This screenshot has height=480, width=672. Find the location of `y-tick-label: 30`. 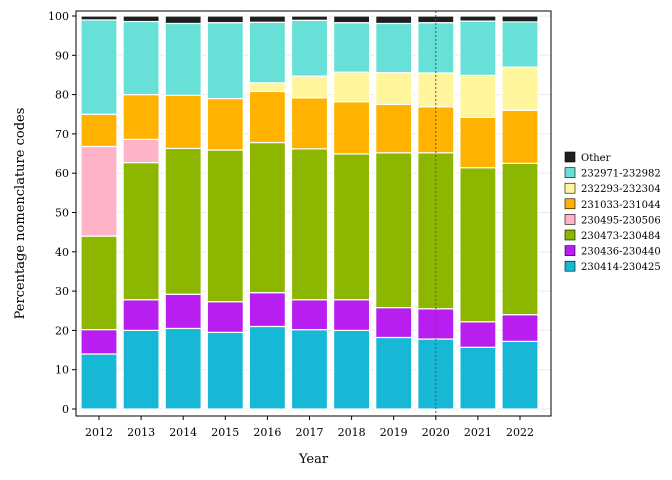

y-tick-label: 30 is located at coordinates (62, 291).